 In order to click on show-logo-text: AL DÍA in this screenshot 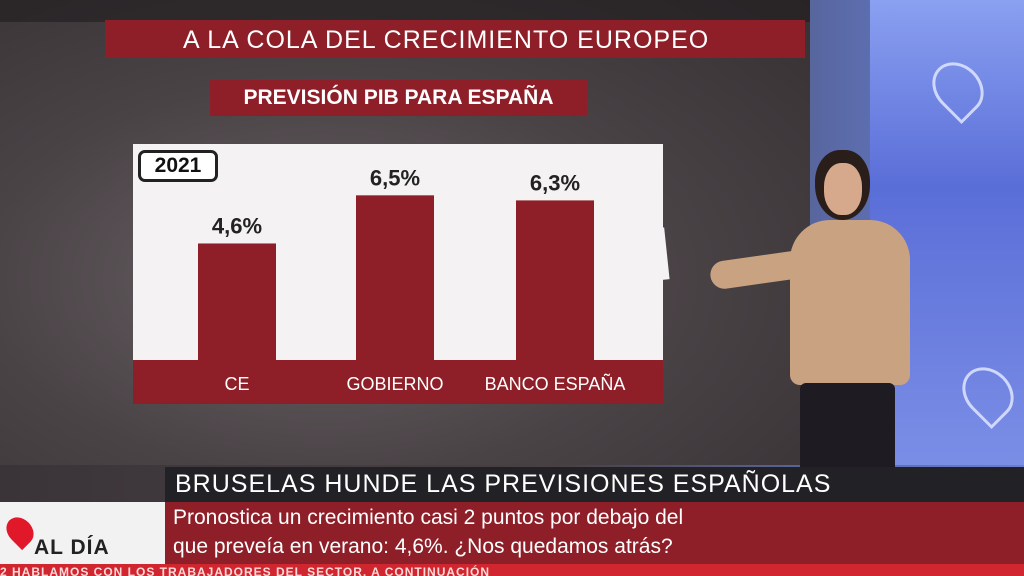, I will do `click(72, 547)`.